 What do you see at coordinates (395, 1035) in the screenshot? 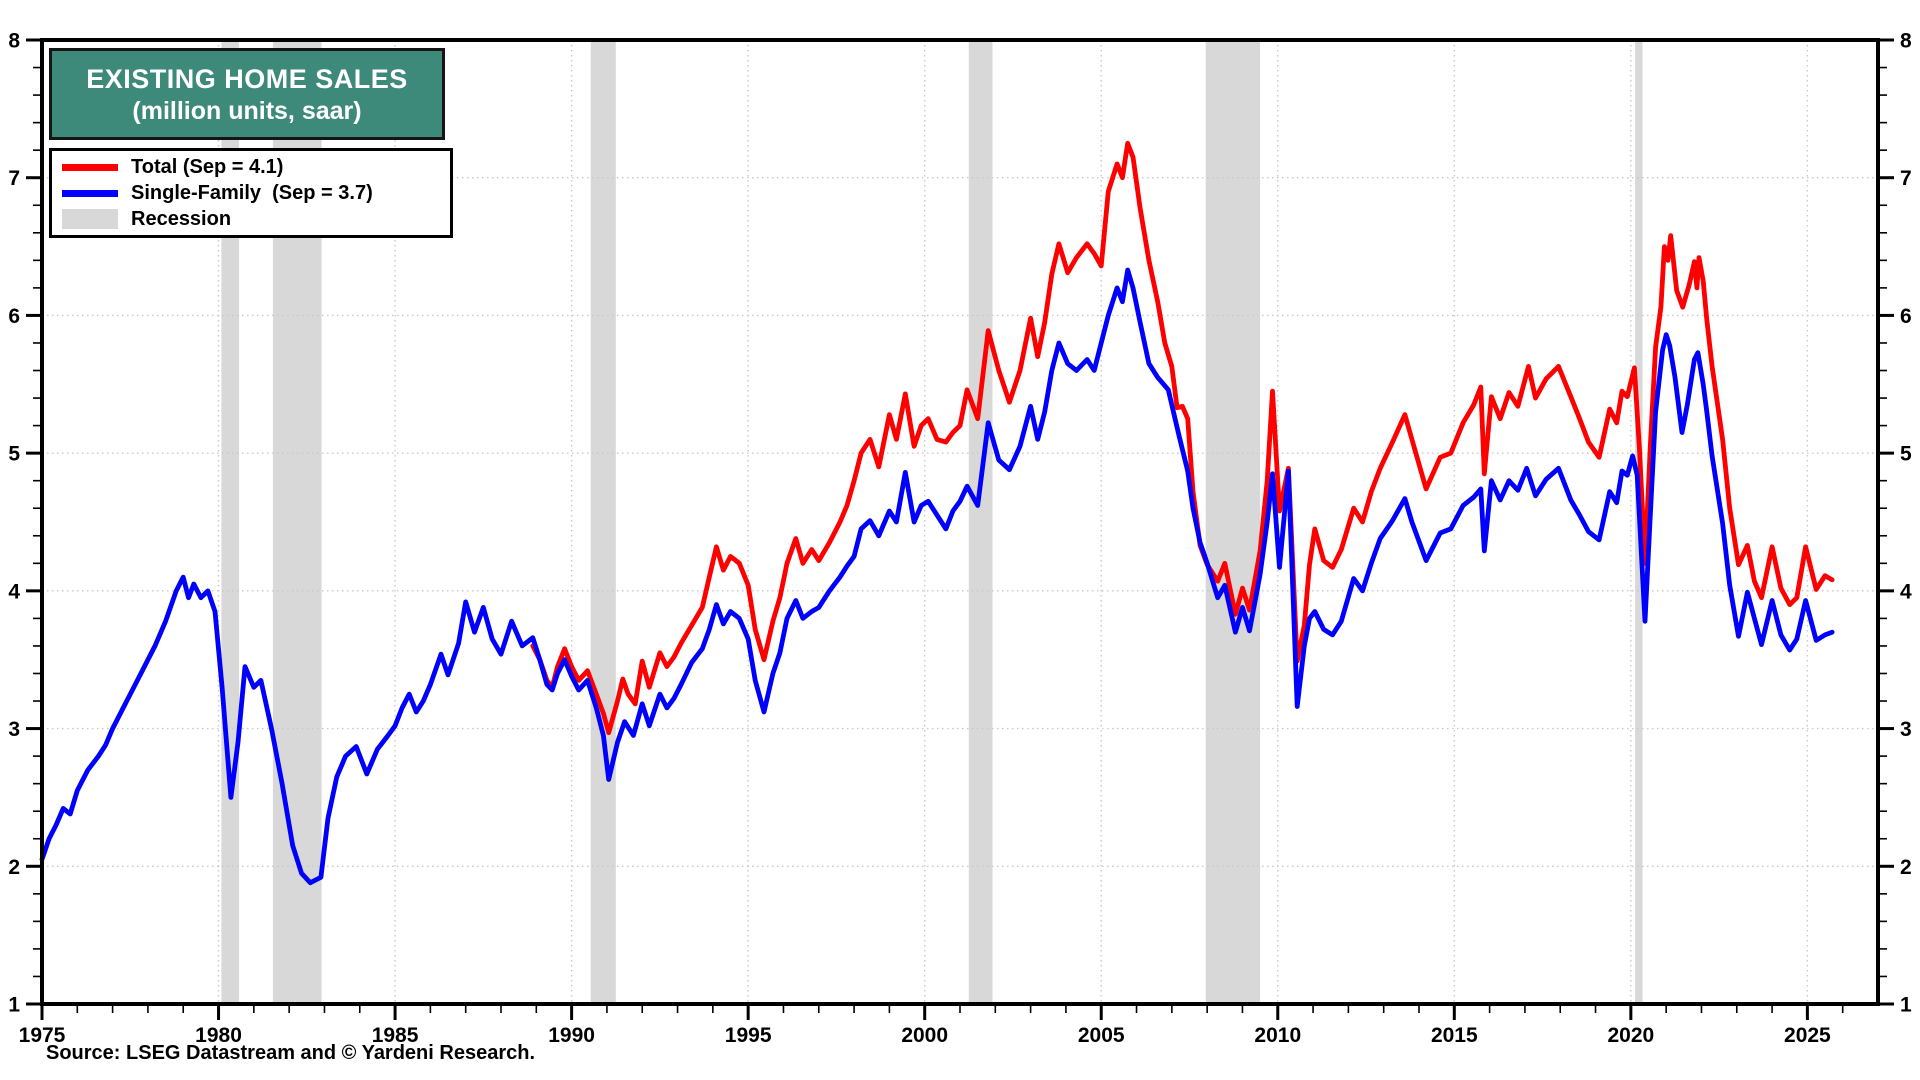
I see `x-axis-label: 1985` at bounding box center [395, 1035].